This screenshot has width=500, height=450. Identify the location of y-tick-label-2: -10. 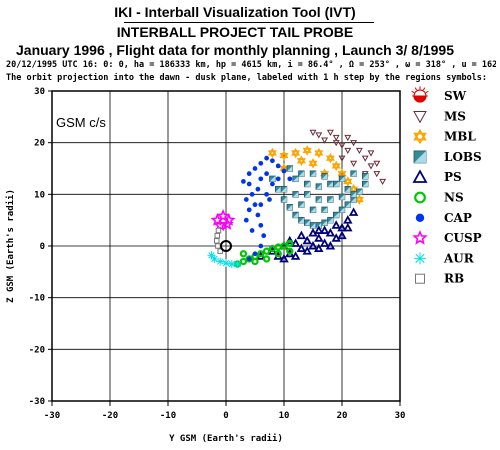
(37, 299).